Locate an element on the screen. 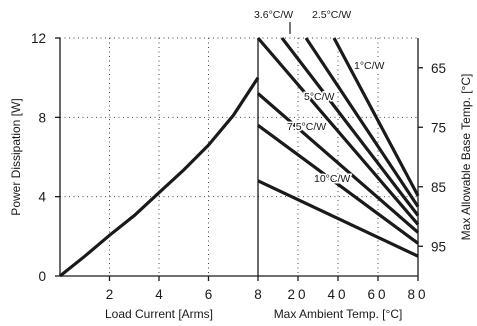 The image size is (477, 326). left-x-axis-title: Load Current [Arms] is located at coordinates (159, 314).